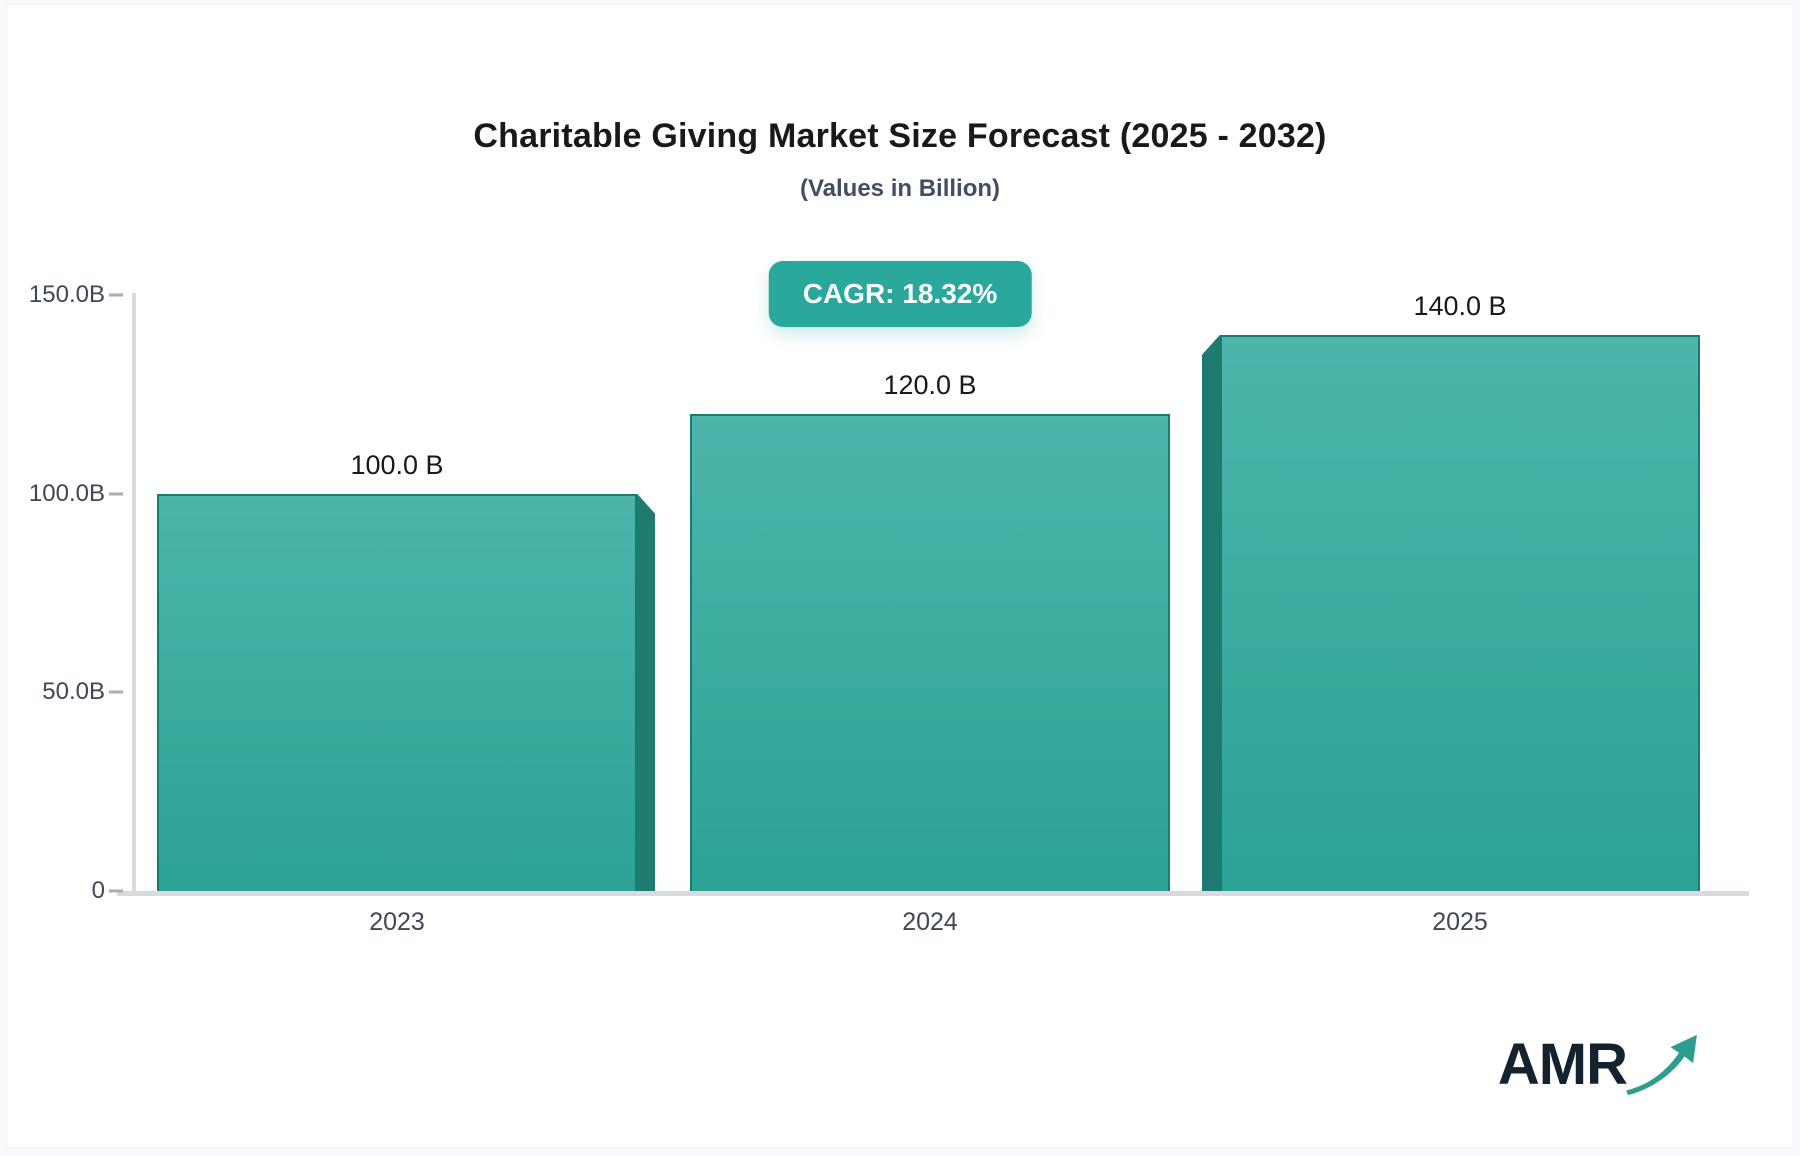 This screenshot has height=1156, width=1800. What do you see at coordinates (933, 893) in the screenshot?
I see `x-axis-line` at bounding box center [933, 893].